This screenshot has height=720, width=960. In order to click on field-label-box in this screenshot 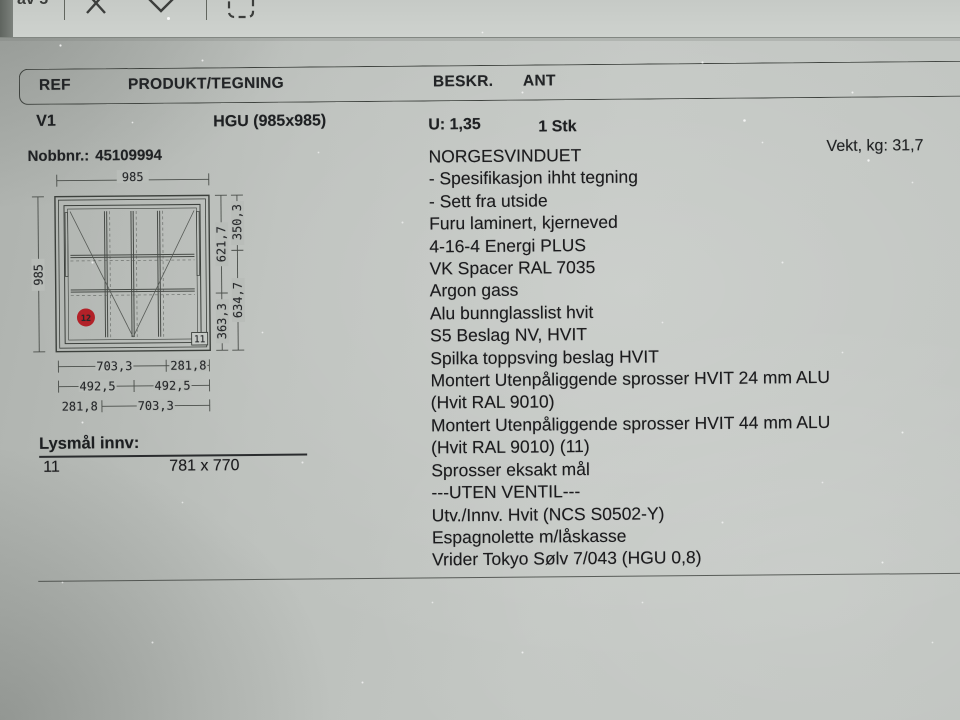, I will do `click(200, 338)`.